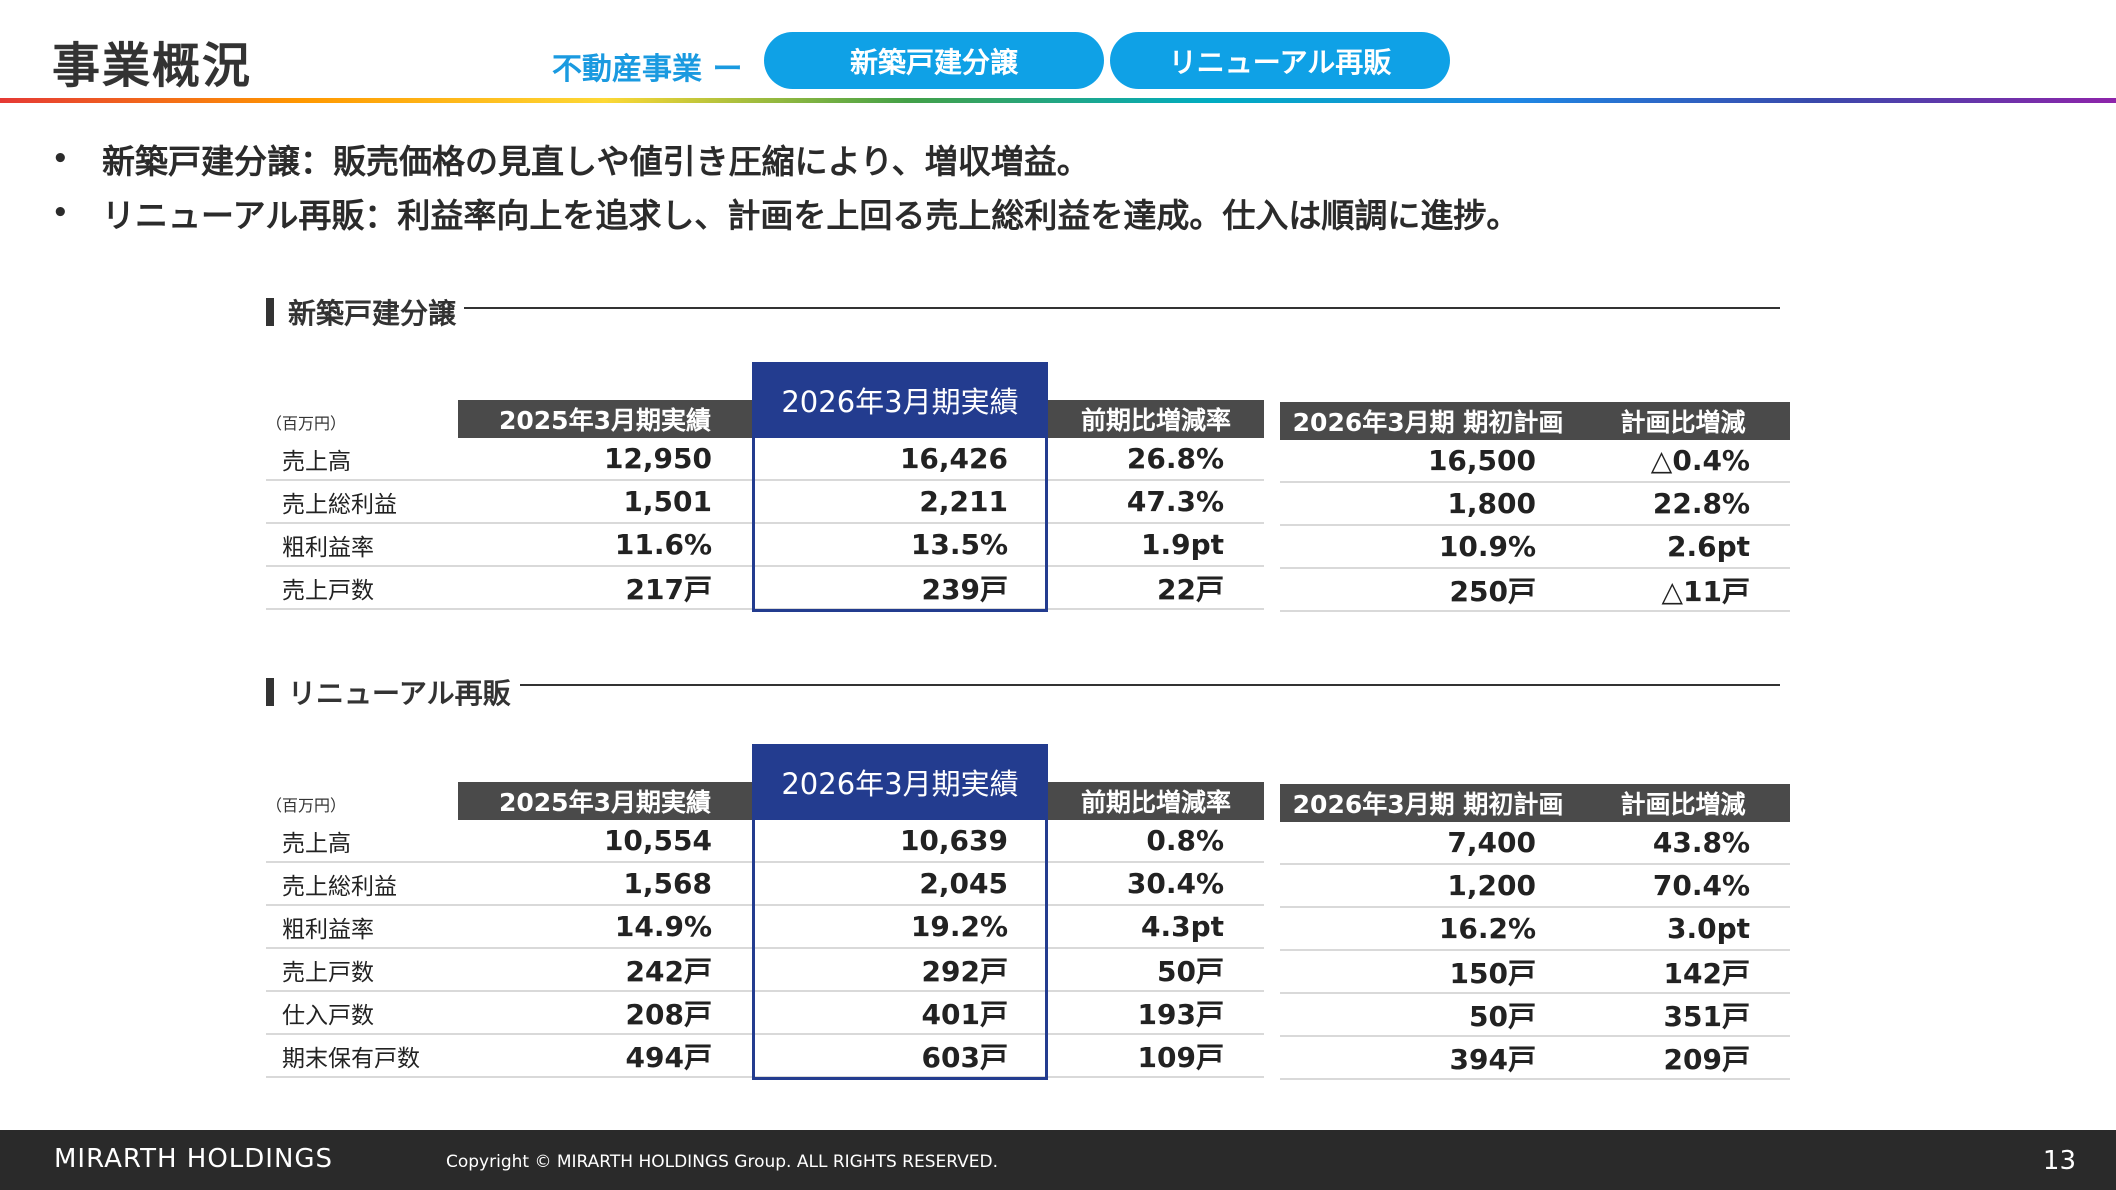  Describe the element at coordinates (1683, 504) in the screenshot. I see `cell-diff: 22.8%` at that location.